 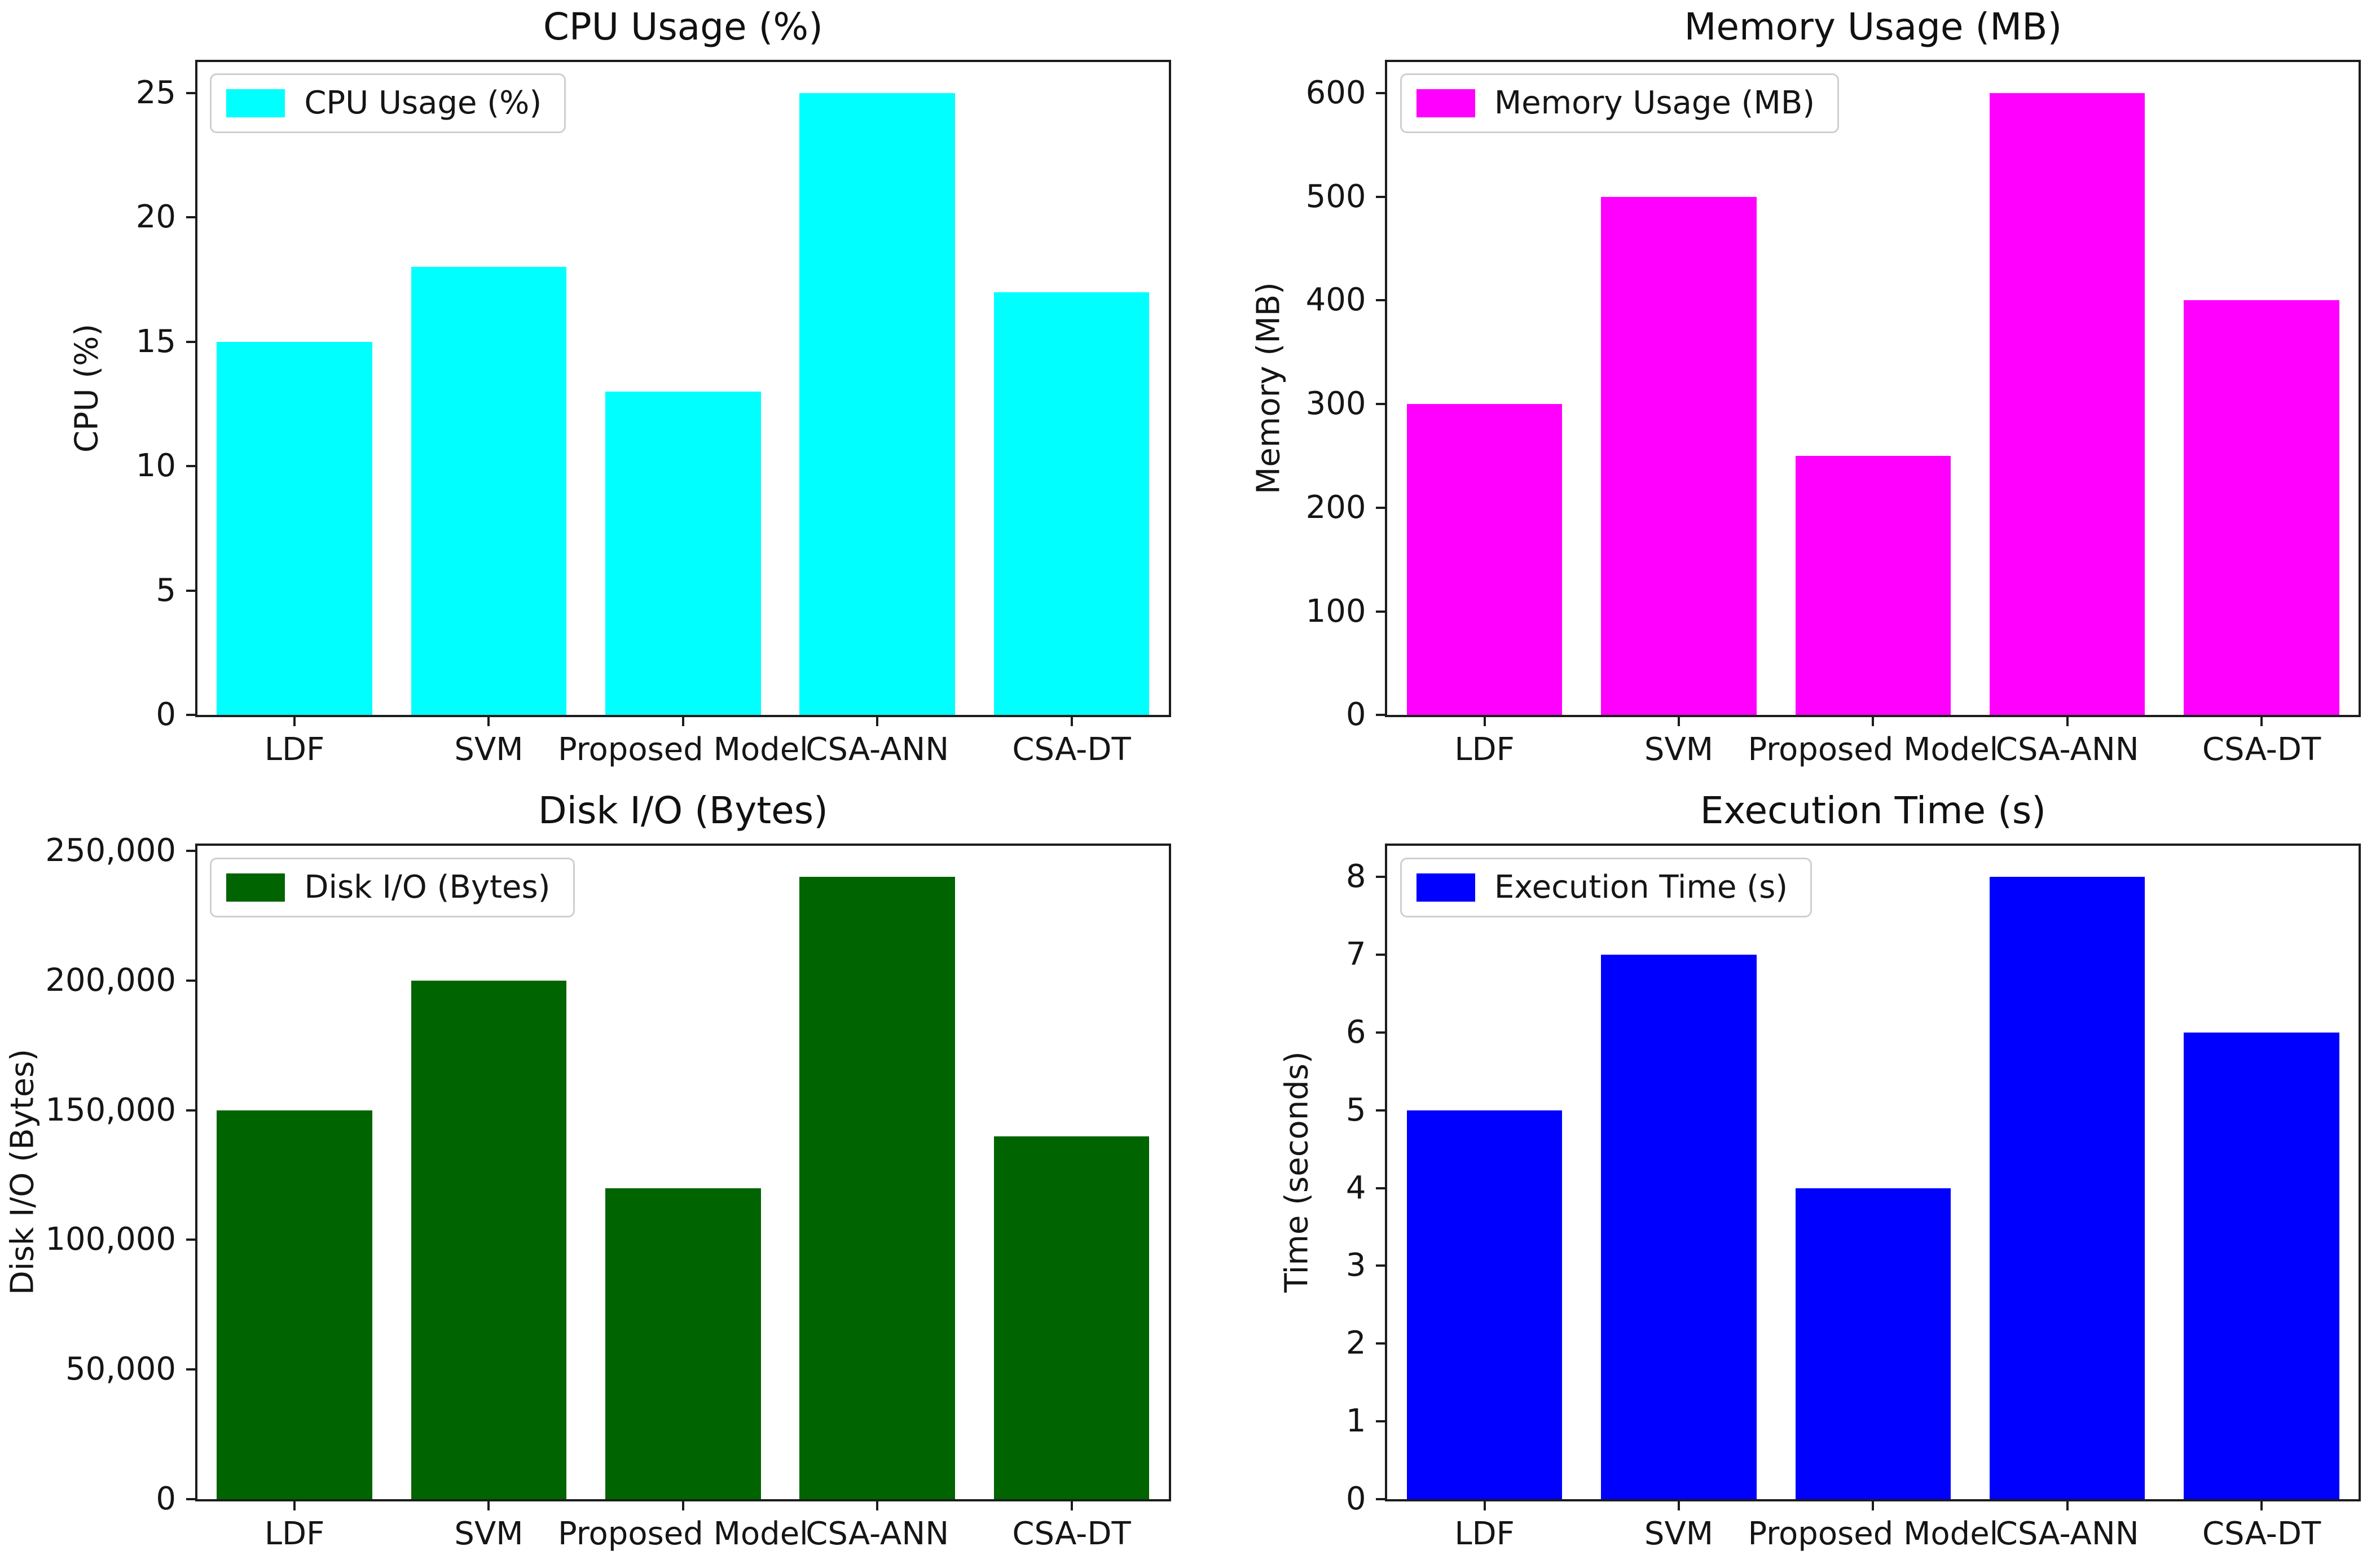 I want to click on y-axis-label: CPU (%), so click(x=86, y=388).